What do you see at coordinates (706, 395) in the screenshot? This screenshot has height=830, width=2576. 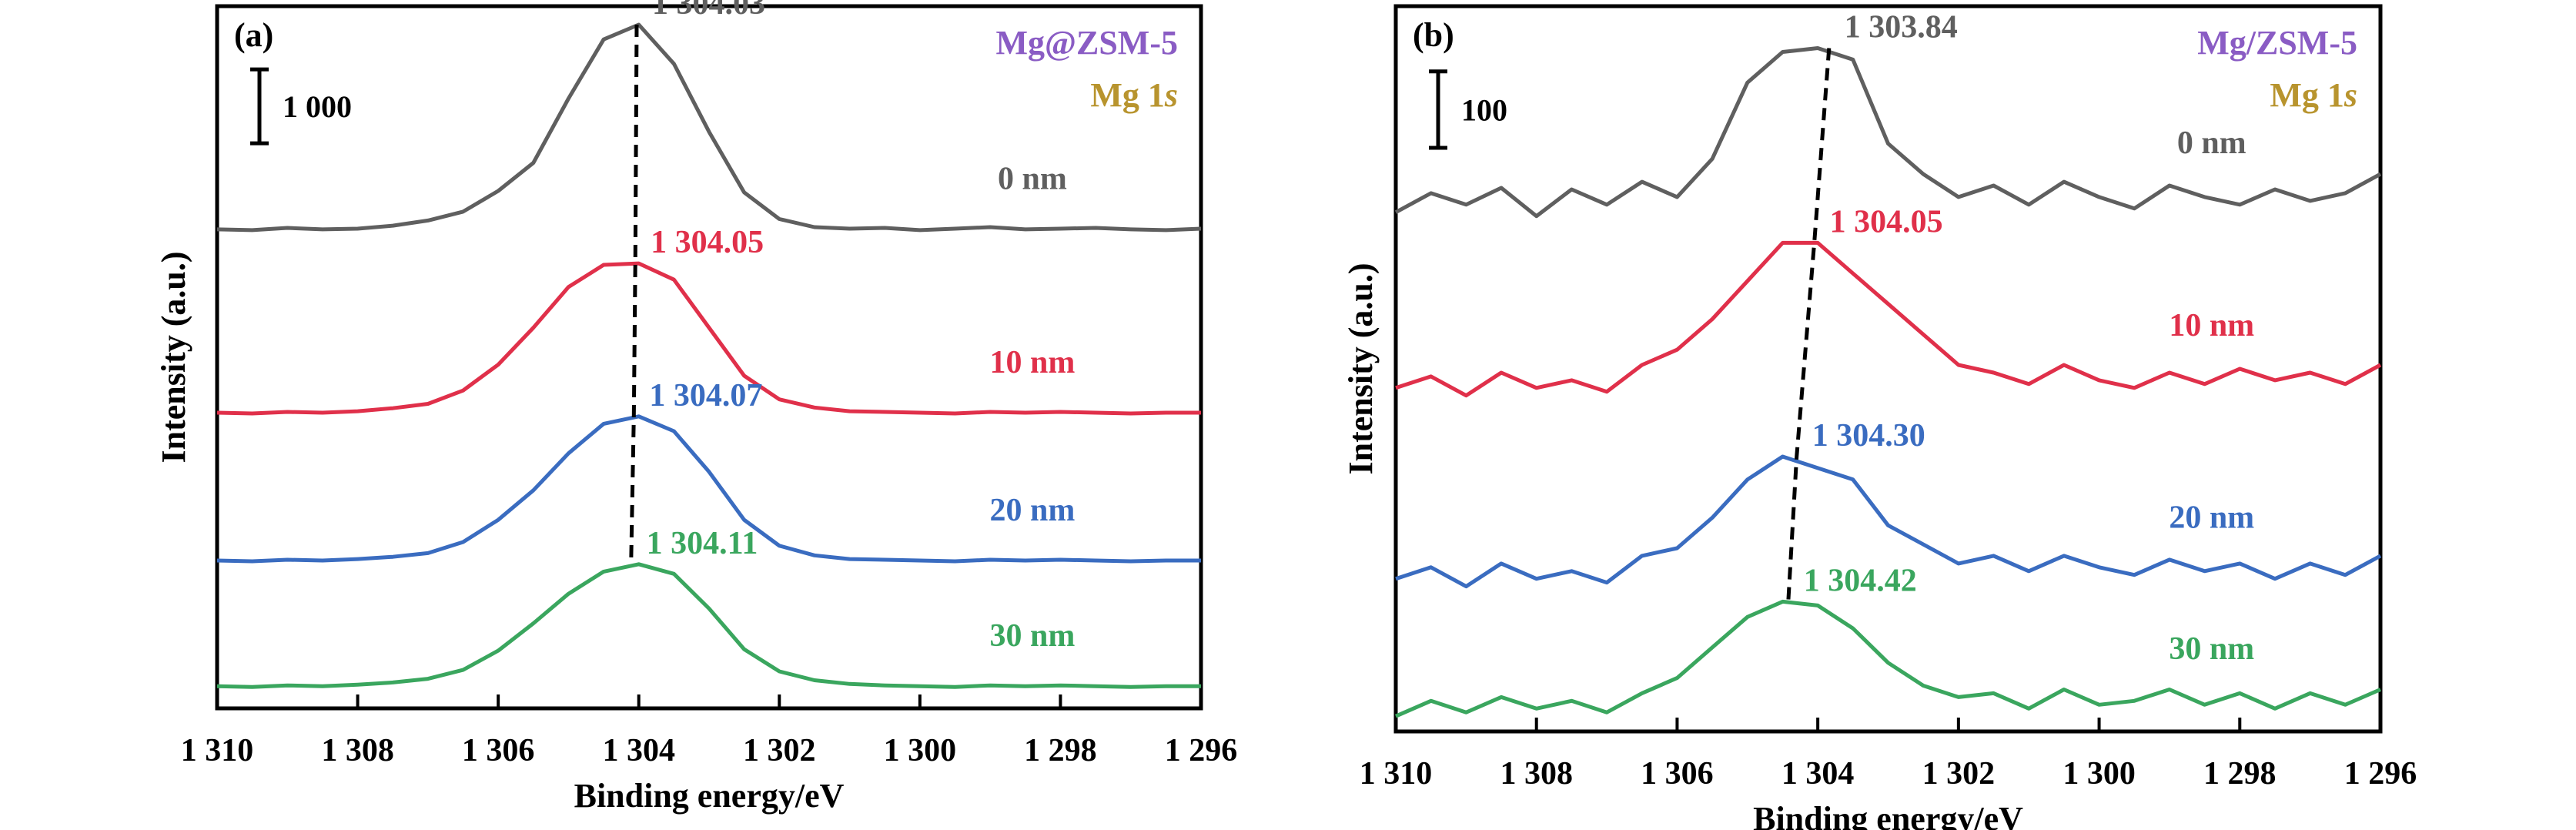 I see `peak-label: 1 304.07` at bounding box center [706, 395].